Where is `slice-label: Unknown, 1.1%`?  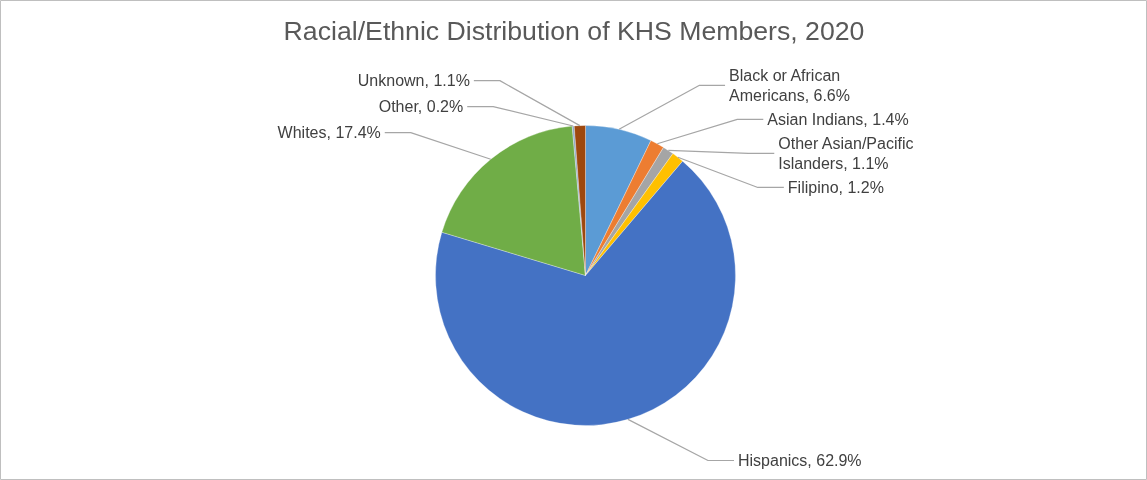
slice-label: Unknown, 1.1% is located at coordinates (413, 81).